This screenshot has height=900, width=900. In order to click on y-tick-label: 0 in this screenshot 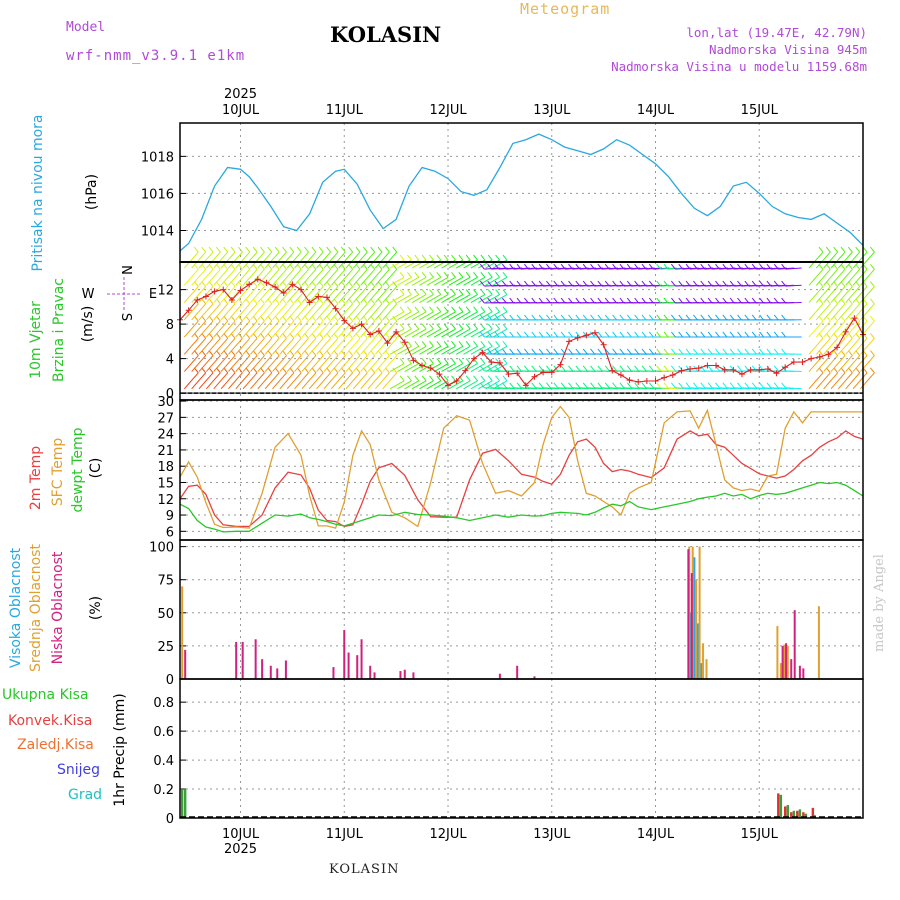, I will do `click(170, 394)`.